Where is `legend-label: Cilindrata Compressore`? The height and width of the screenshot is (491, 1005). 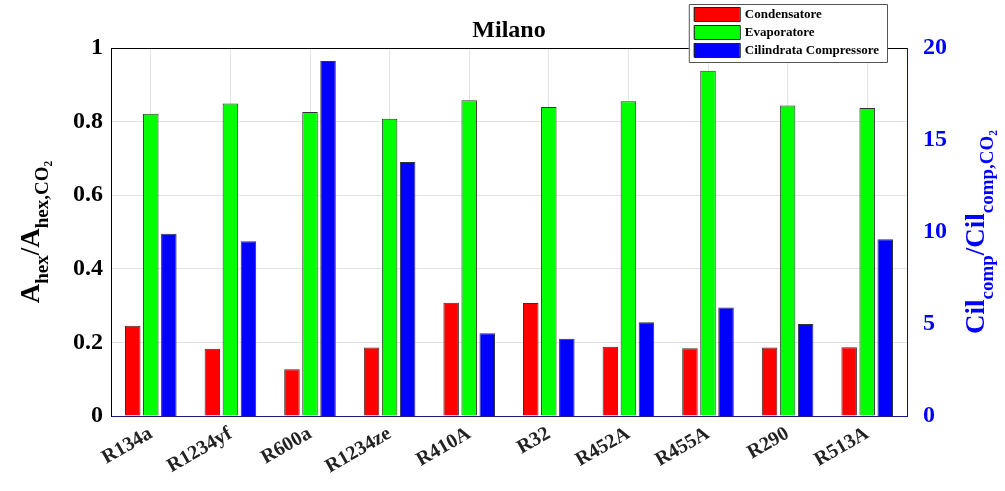 legend-label: Cilindrata Compressore is located at coordinates (812, 50).